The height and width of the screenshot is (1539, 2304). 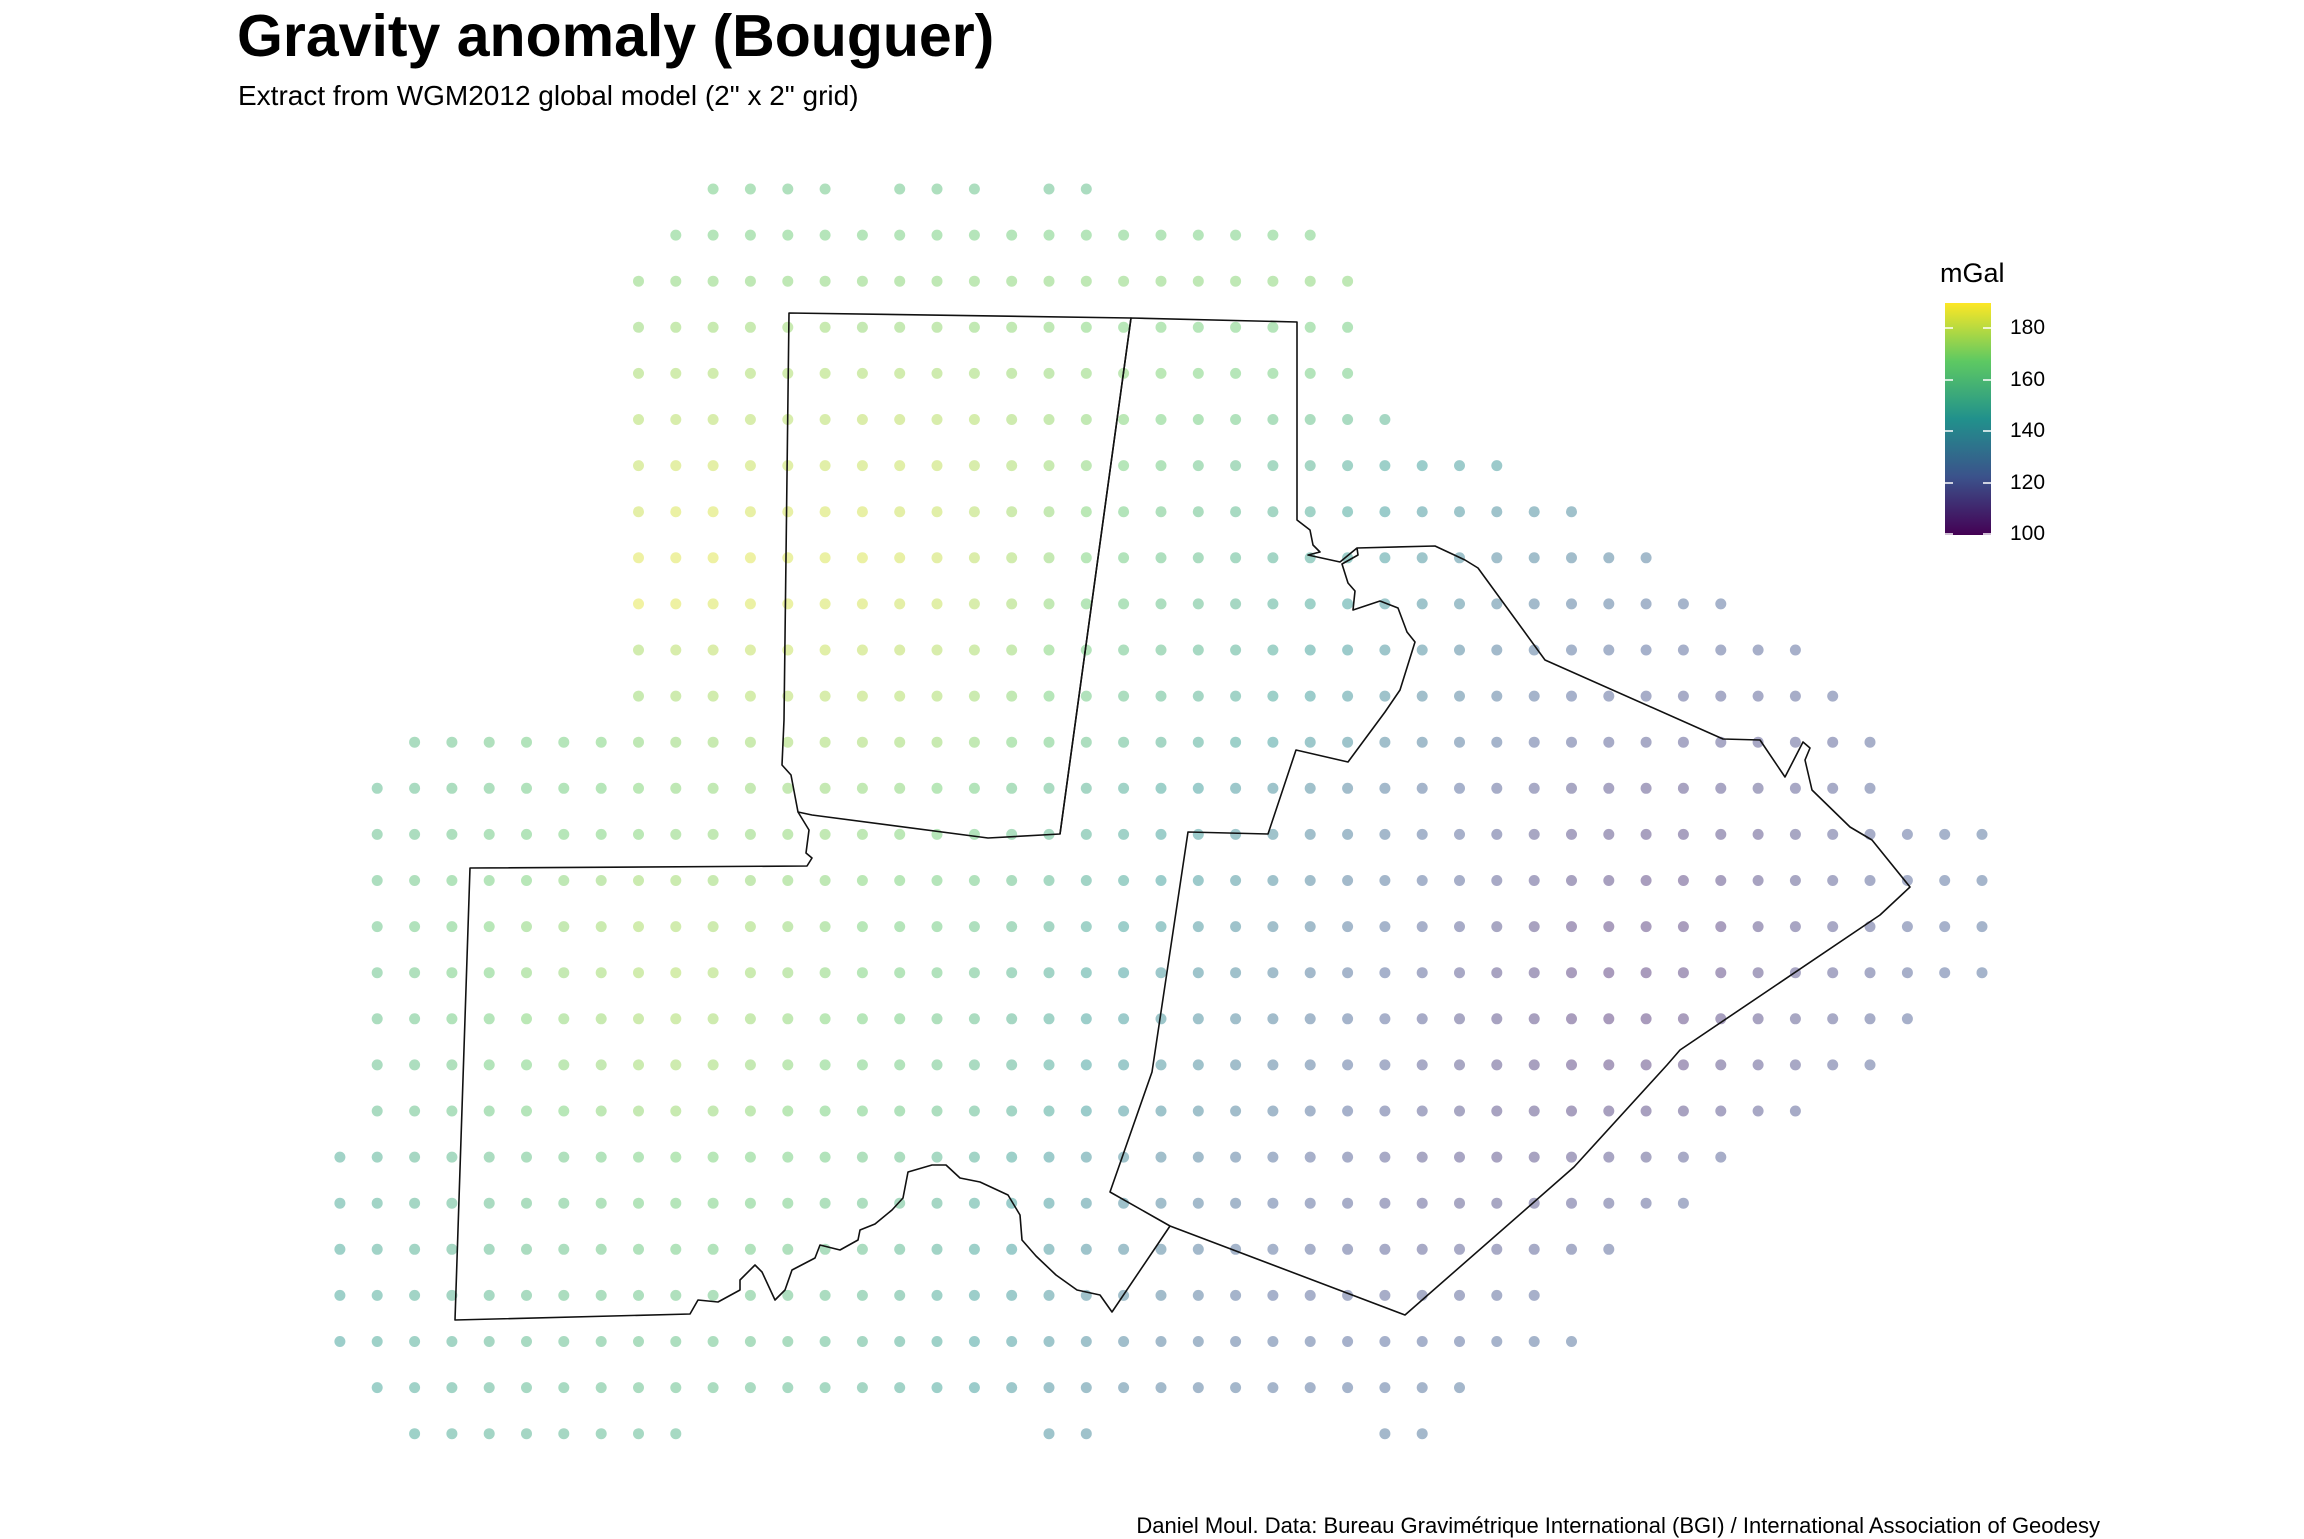 What do you see at coordinates (2015, 408) in the screenshot?
I see `color-legend: mGal 180 160 140 120 100` at bounding box center [2015, 408].